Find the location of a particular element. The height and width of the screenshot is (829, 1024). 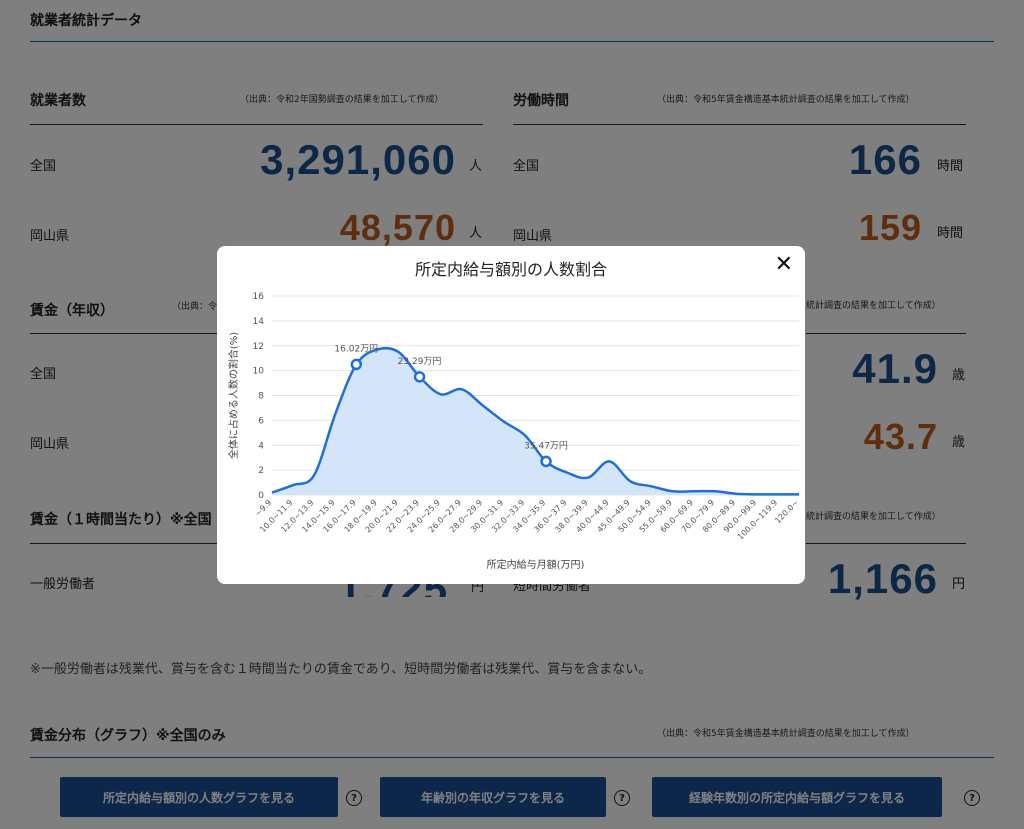

y-tick-label: 6 is located at coordinates (261, 421).